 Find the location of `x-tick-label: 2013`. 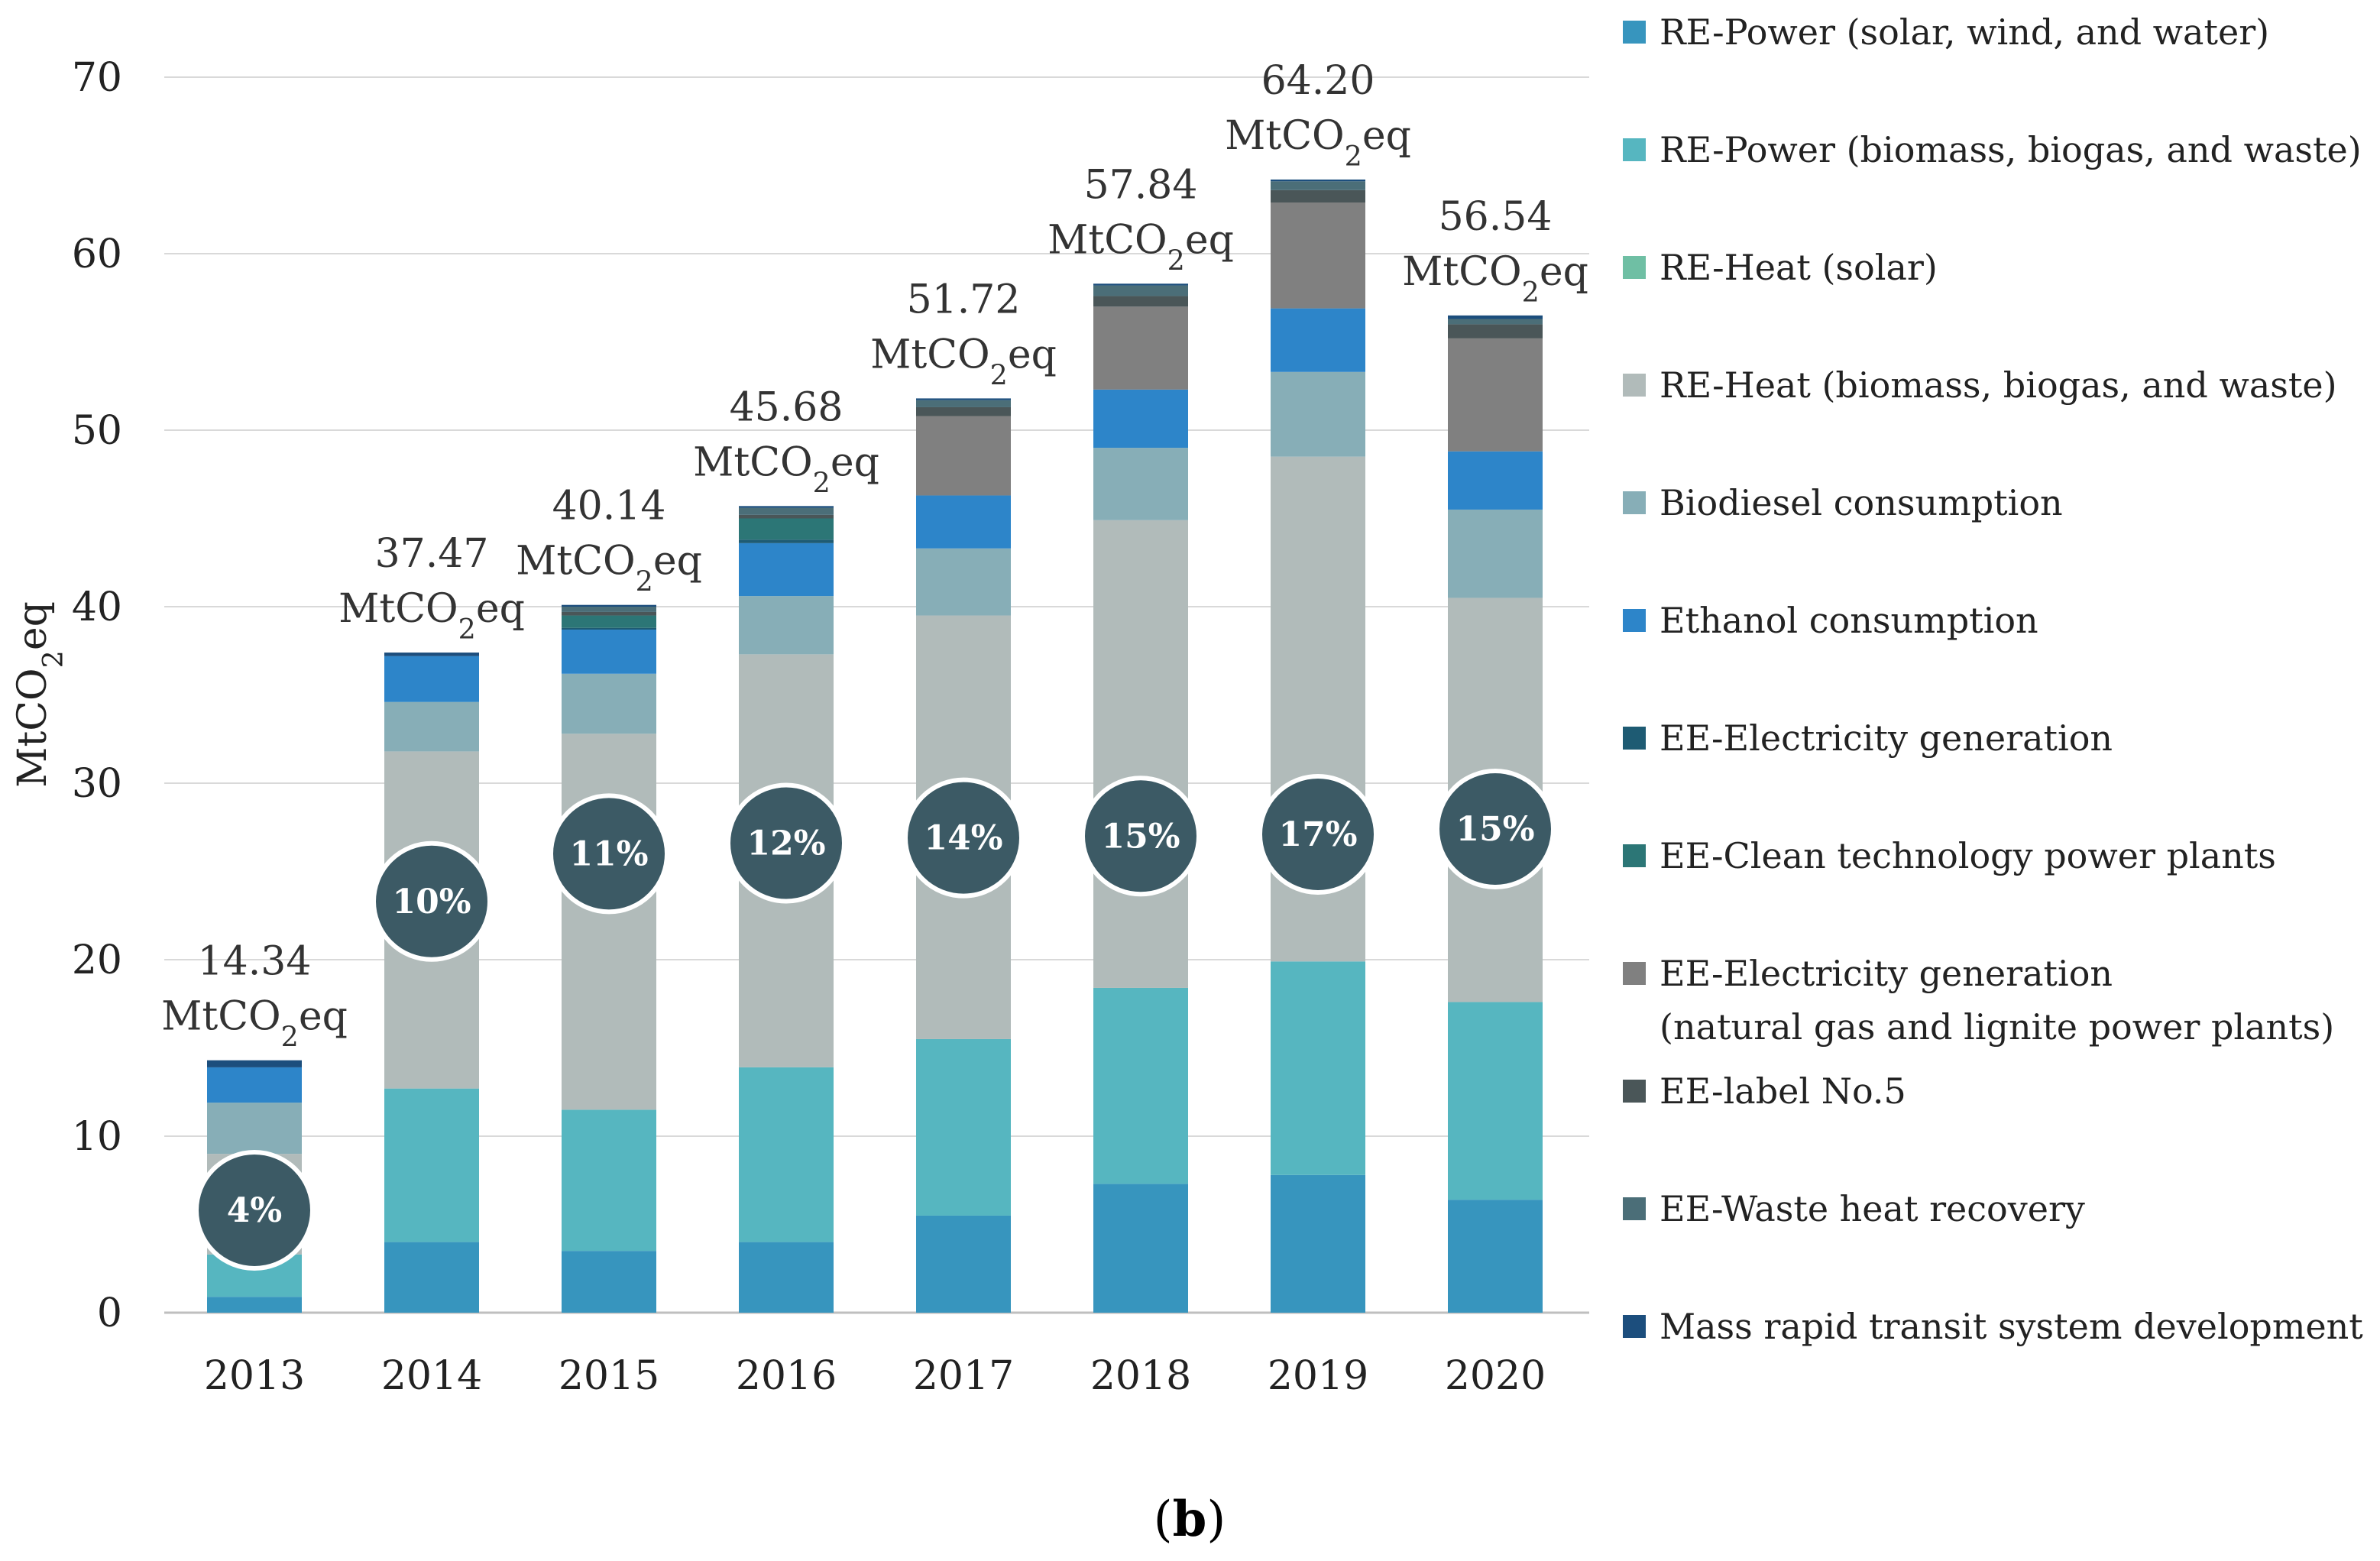

x-tick-label: 2013 is located at coordinates (254, 1376).